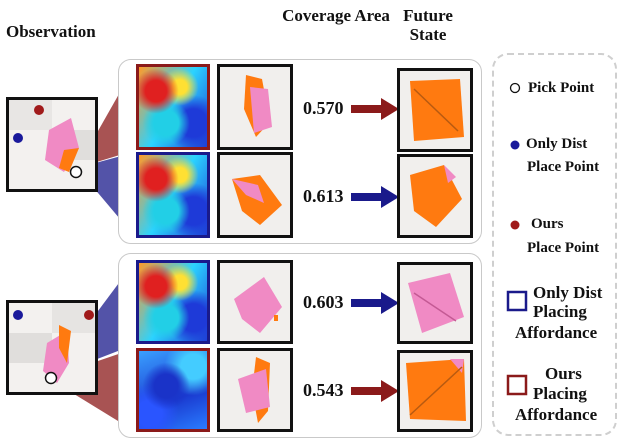 Image resolution: width=619 pixels, height=438 pixels. What do you see at coordinates (517, 385) in the screenshot?
I see `ours-affordance-icon` at bounding box center [517, 385].